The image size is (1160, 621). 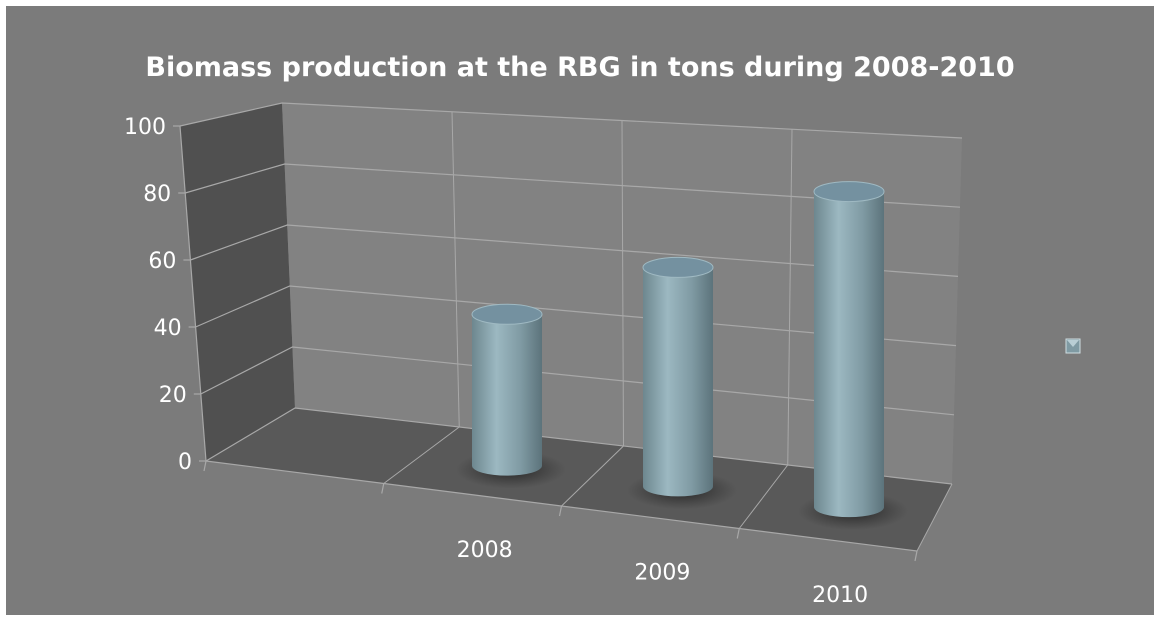 I want to click on y-tick-label: 0, so click(x=185, y=462).